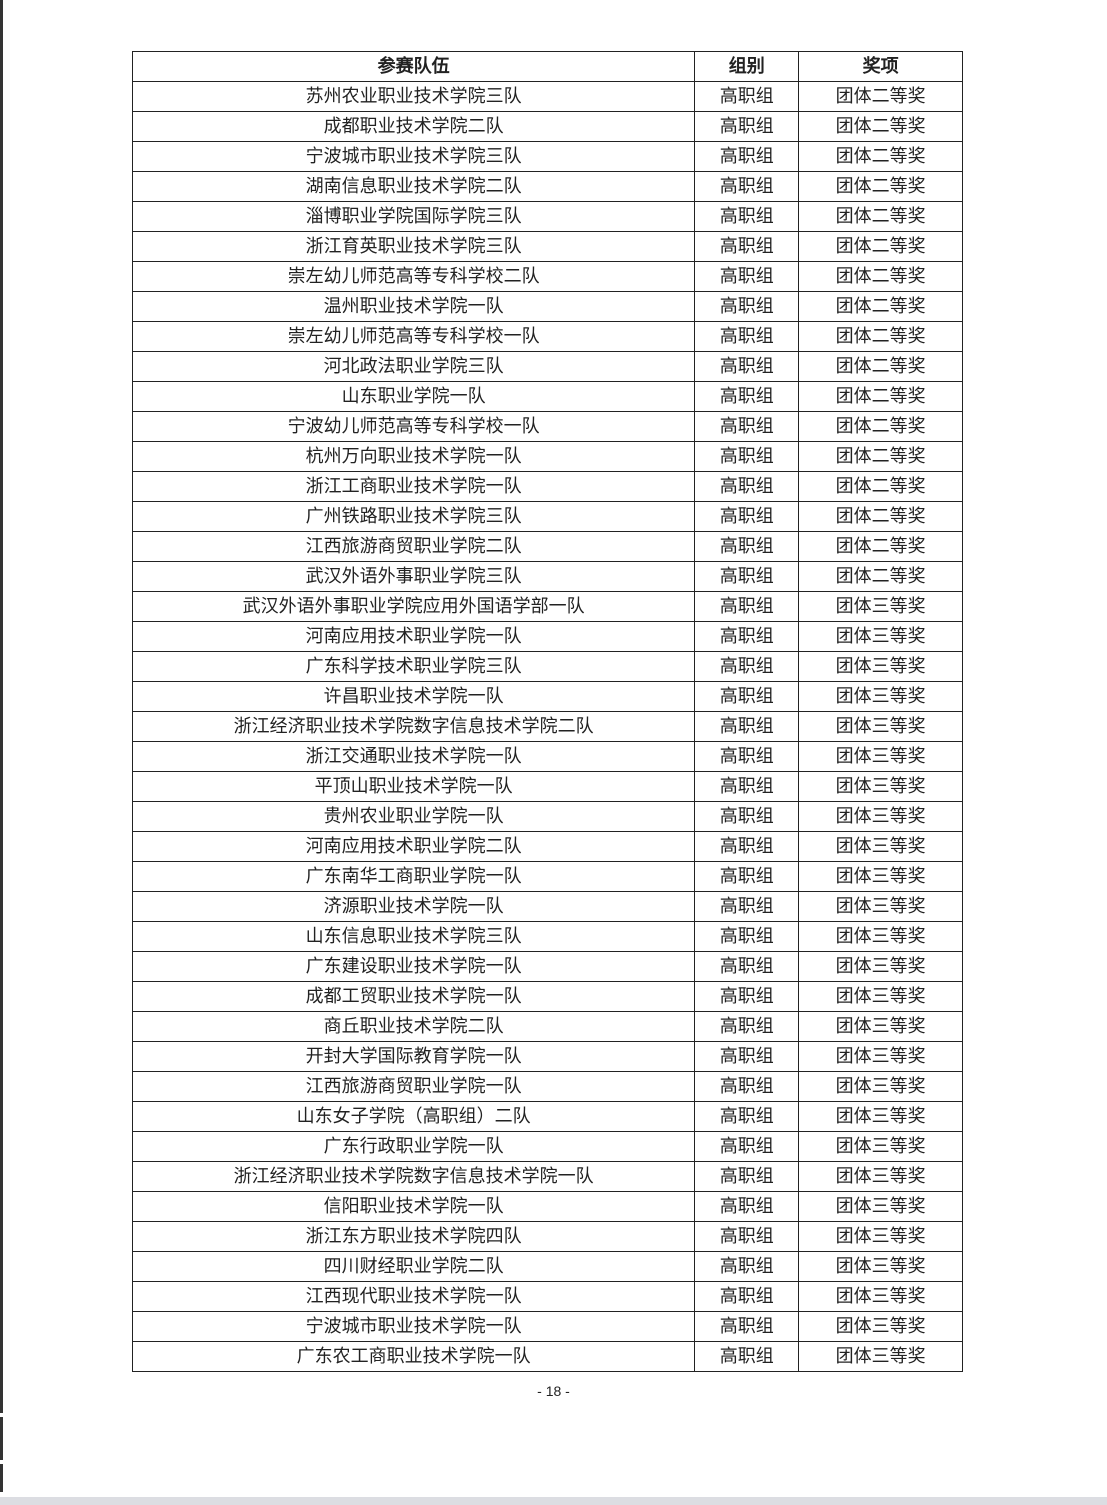 This screenshot has height=1505, width=1107. What do you see at coordinates (547, 156) in the screenshot?
I see `table-row: 宁波城市职业技术学院三队 高职组 团体二等奖` at bounding box center [547, 156].